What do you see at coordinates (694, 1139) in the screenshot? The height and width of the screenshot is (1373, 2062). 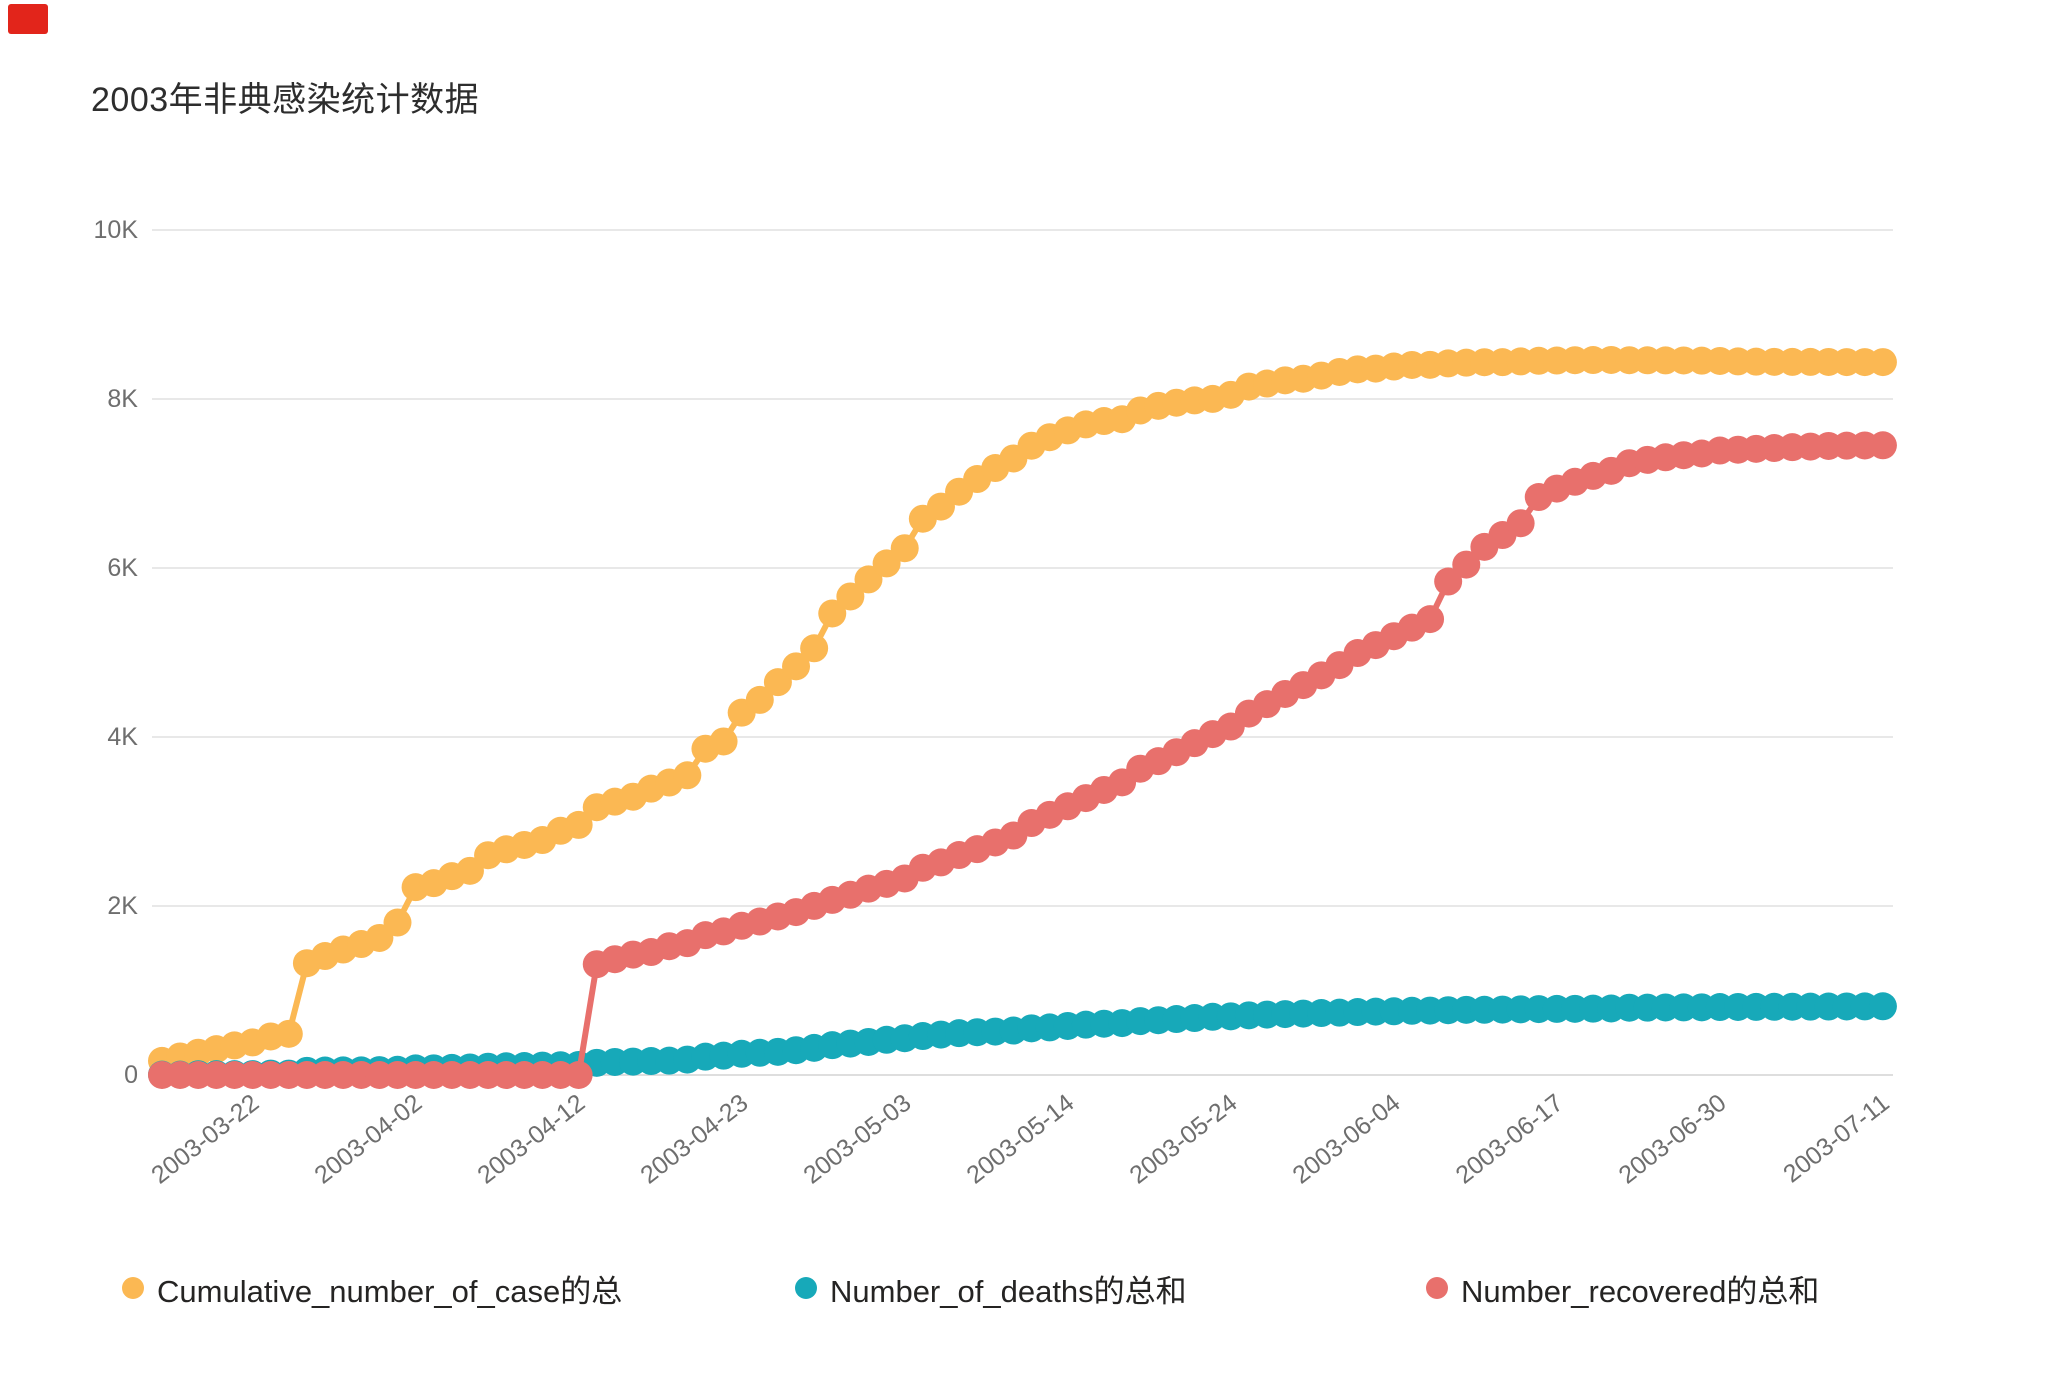 I see `x-axis-label-2003-04-23: 2003-04-23` at bounding box center [694, 1139].